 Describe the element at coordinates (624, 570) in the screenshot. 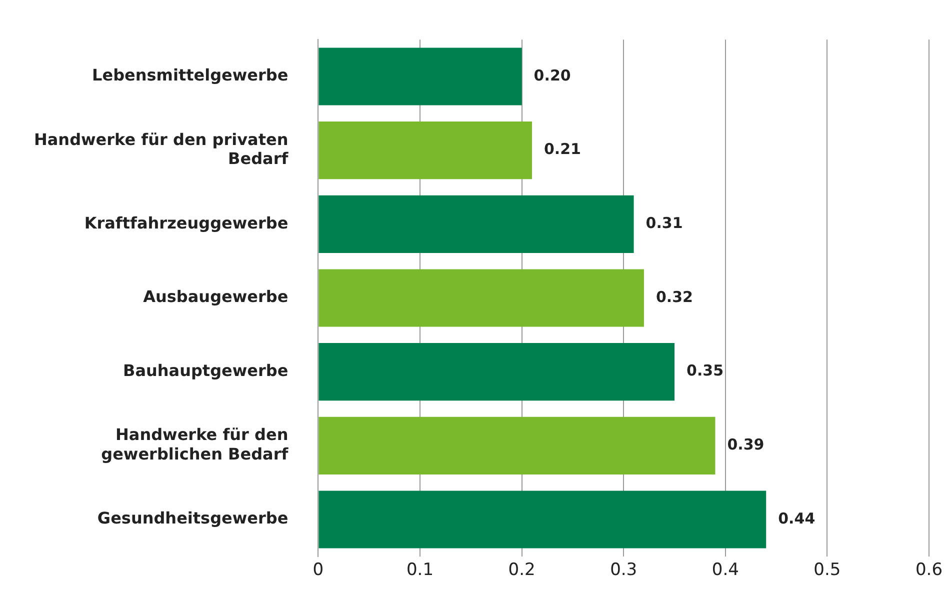

I see `x-tick-label: 0.3` at that location.